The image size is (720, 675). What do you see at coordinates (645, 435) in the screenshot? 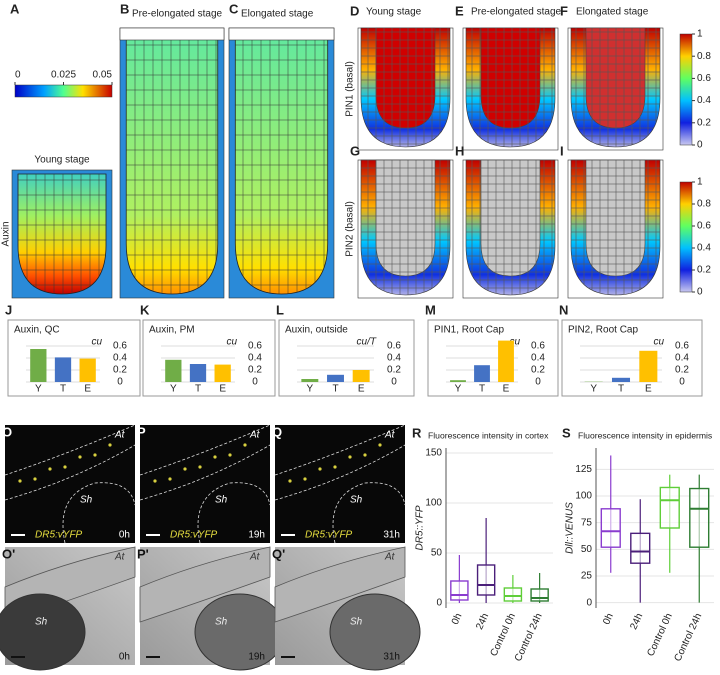
I see `chart-title: Fluorescence intensity in epidermis` at bounding box center [645, 435].